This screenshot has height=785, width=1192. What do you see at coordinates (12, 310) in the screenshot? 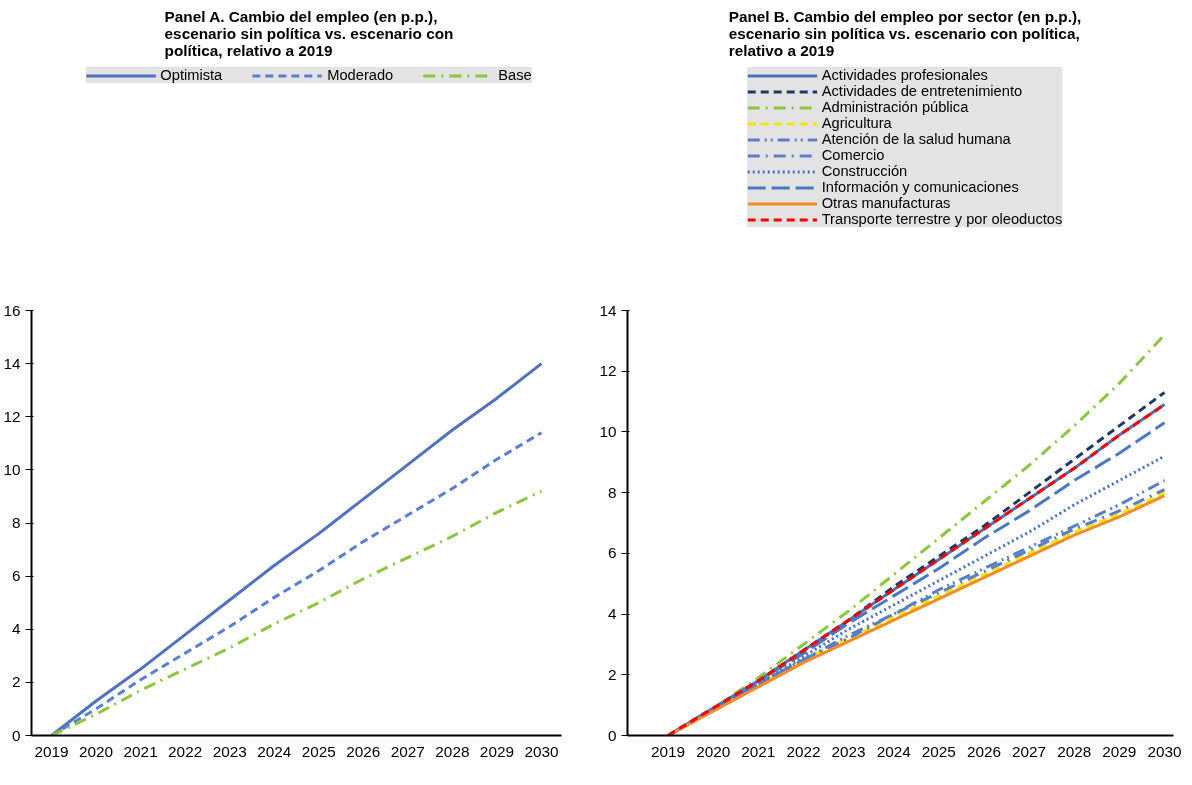
I see `y-tick-label: 16` at bounding box center [12, 310].